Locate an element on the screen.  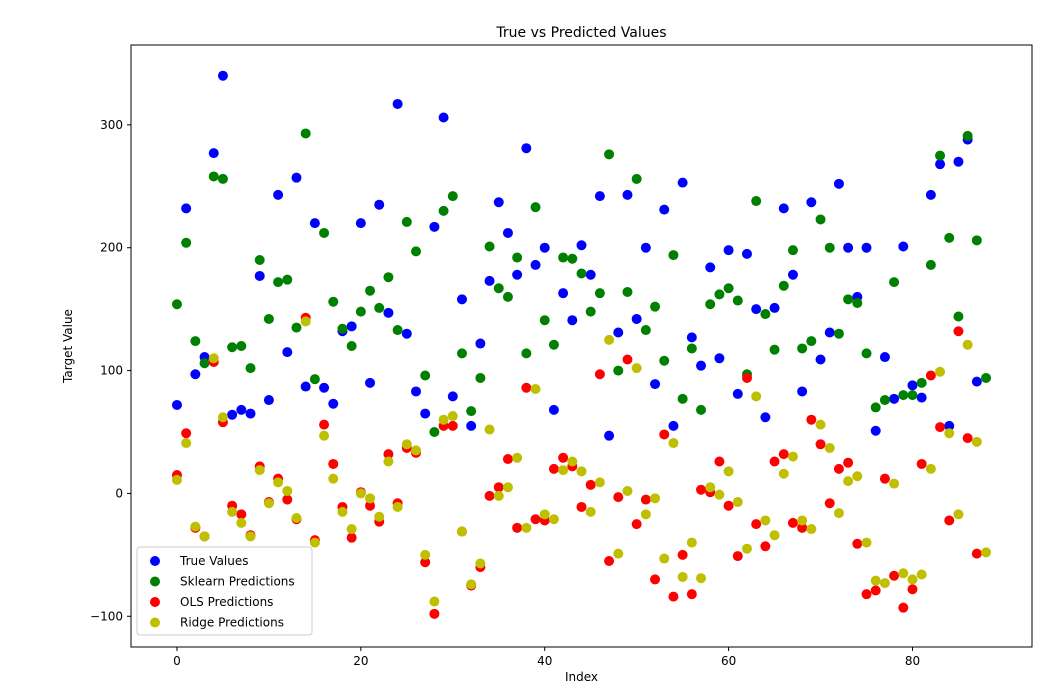
x-axis: 0 20 40 60 80 is located at coordinates (546, 657).